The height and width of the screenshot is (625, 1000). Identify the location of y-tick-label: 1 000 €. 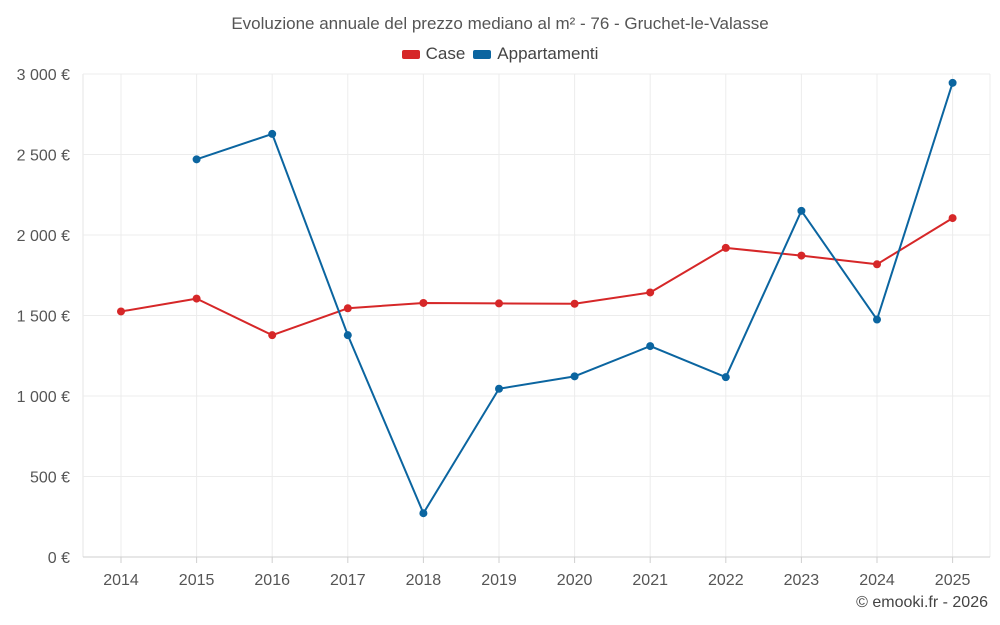
(43, 397).